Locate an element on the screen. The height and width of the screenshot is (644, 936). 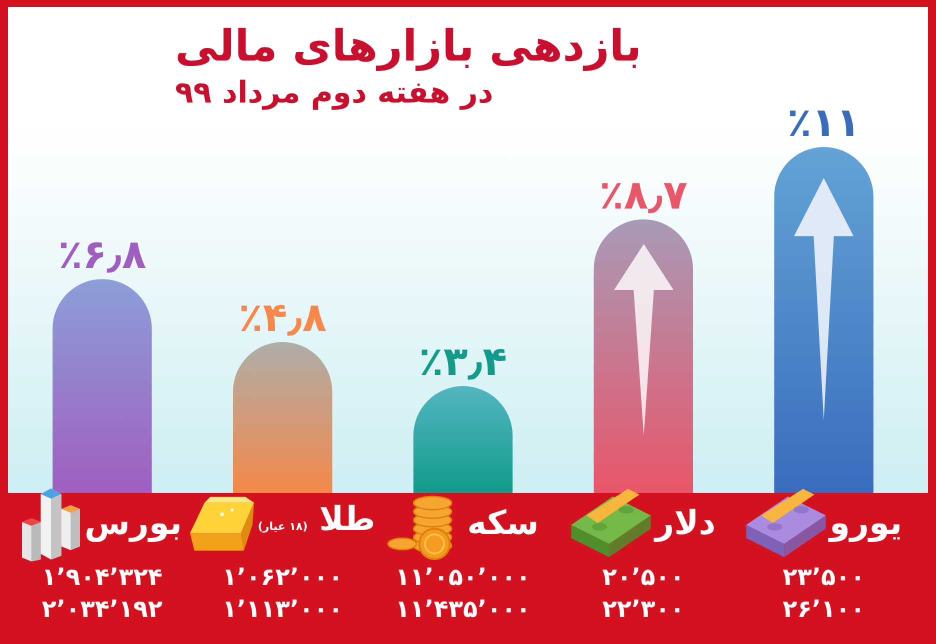
text: ۲۲٬۳۰۰ is located at coordinates (643, 609).